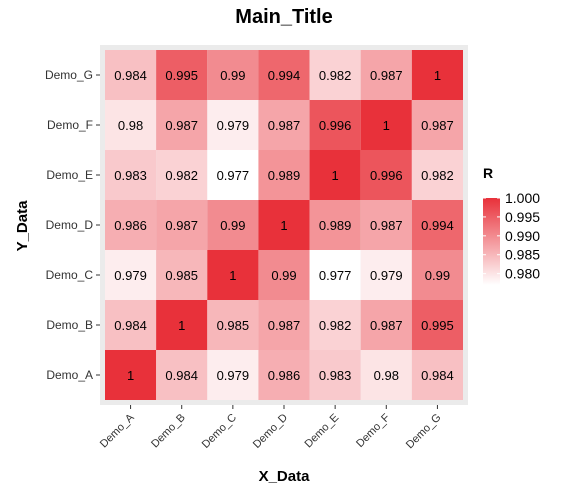  What do you see at coordinates (117, 430) in the screenshot?
I see `x-tick-label: Demo_A` at bounding box center [117, 430].